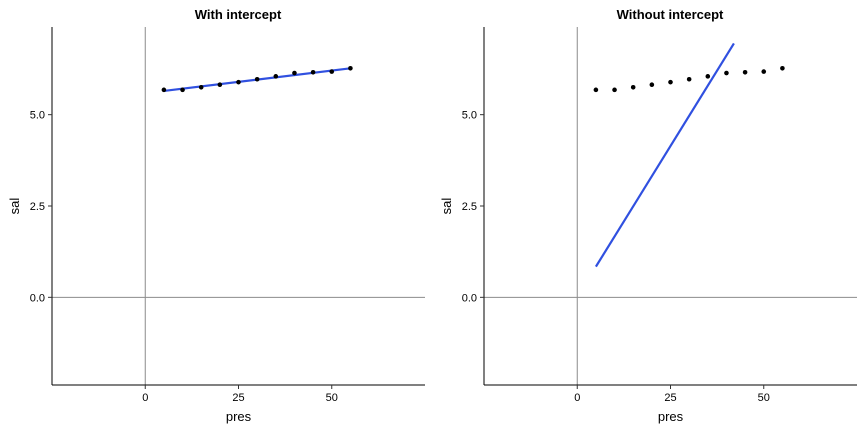  What do you see at coordinates (238, 14) in the screenshot?
I see `panel-title: With intercept` at bounding box center [238, 14].